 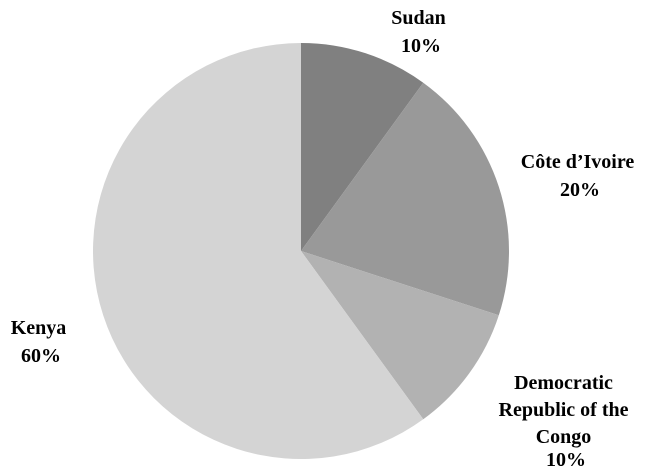 What do you see at coordinates (41, 342) in the screenshot?
I see `slice-label-kenya: Kenya 60%` at bounding box center [41, 342].